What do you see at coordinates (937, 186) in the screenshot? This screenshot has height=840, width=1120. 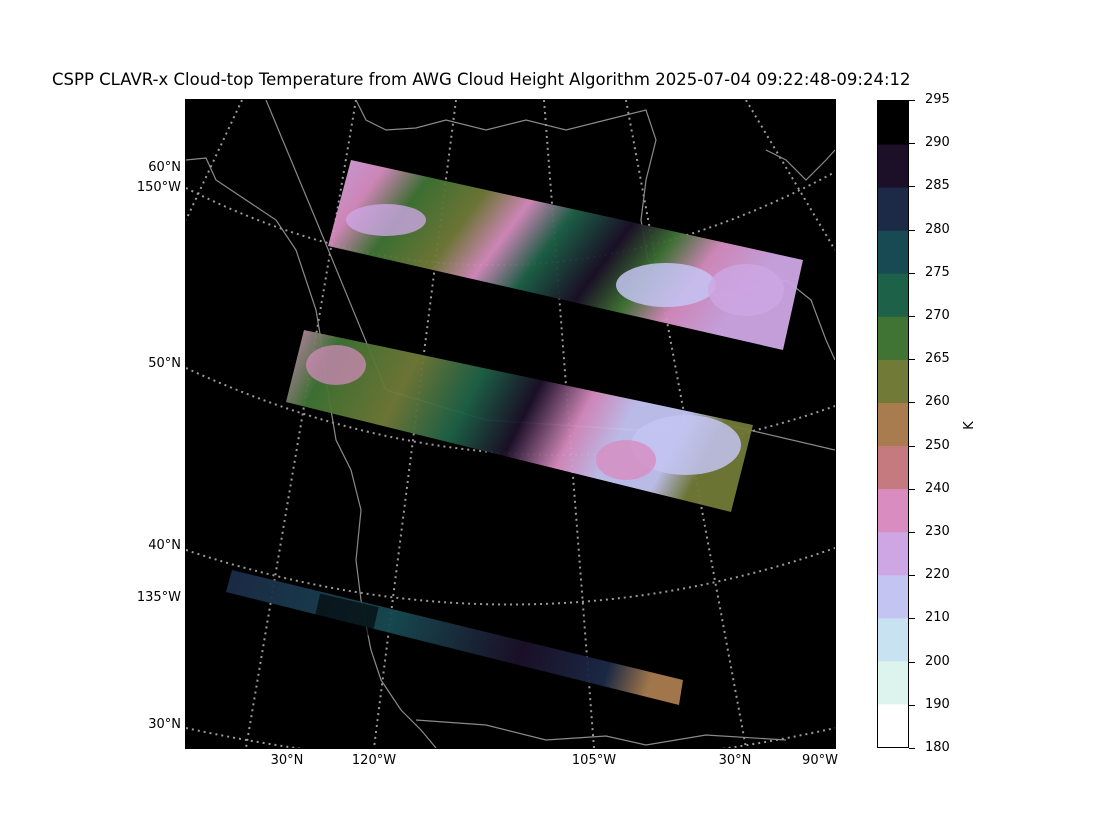 I see `colorbar-tick-label: 285` at bounding box center [937, 186].